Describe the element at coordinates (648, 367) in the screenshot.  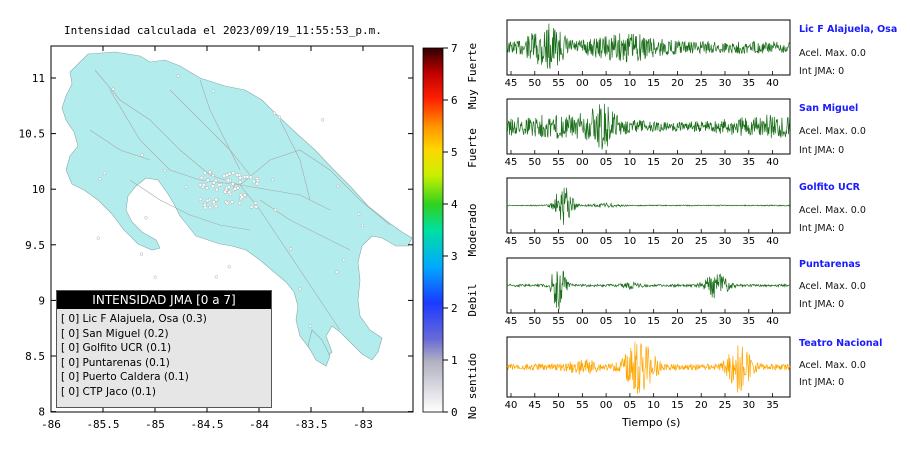
I see `waveform-trace` at that location.